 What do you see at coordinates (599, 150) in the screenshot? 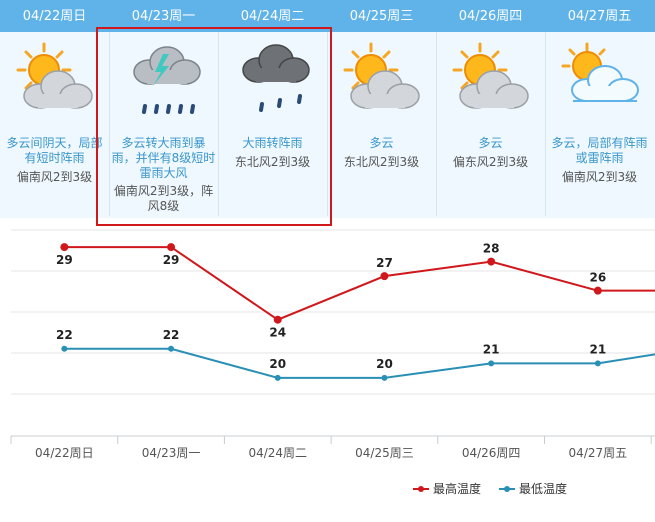
I see `weather-description: 多云，局部有阵雨或雷阵雨` at bounding box center [599, 150].